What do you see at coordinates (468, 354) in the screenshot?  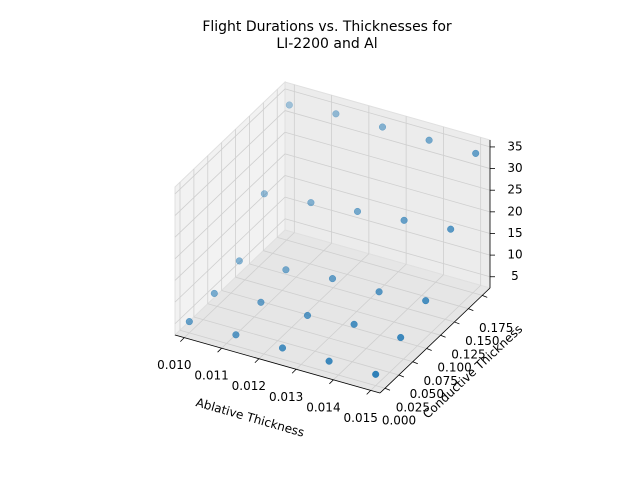 I see `y-tick-label: 0.125` at bounding box center [468, 354].